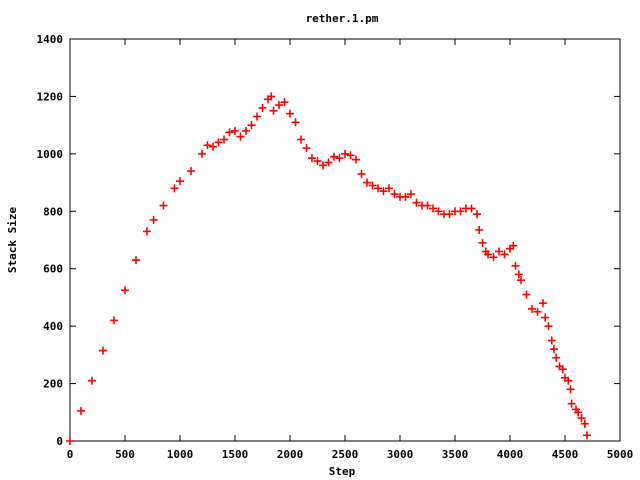 The height and width of the screenshot is (480, 640). I want to click on y-tick-label: 1000, so click(50, 154).